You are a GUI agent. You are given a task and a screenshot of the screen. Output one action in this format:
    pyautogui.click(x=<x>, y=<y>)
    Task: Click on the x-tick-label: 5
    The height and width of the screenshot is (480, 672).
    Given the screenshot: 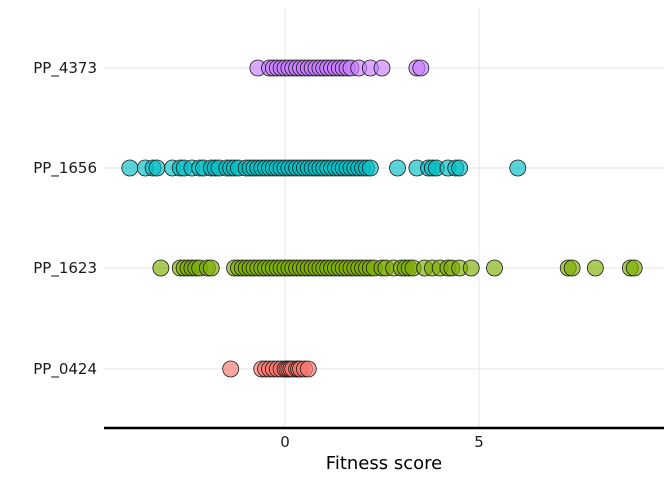 What is the action you would take?
    pyautogui.click(x=479, y=442)
    